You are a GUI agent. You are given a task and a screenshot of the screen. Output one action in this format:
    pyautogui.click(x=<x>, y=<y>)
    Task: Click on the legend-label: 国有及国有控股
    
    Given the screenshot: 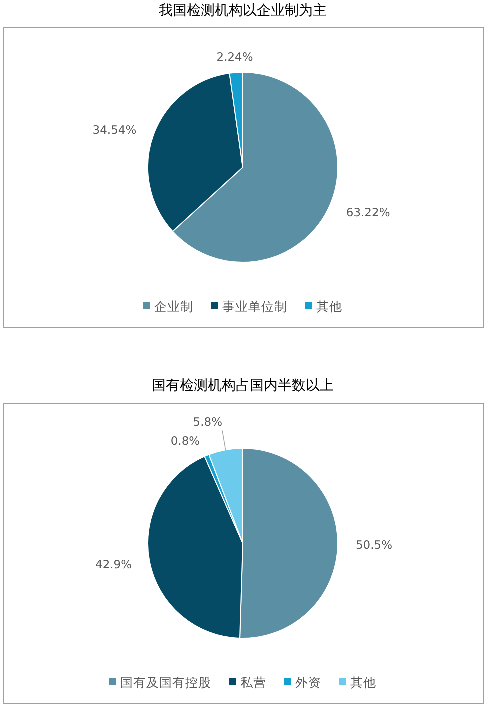 What is the action you would take?
    pyautogui.click(x=166, y=682)
    